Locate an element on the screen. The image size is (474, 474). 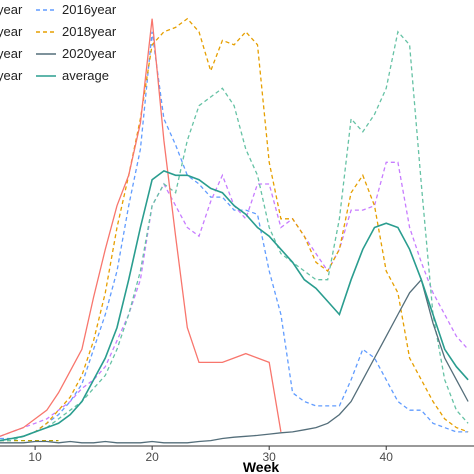
legend-label-average: average is located at coordinates (85, 75).